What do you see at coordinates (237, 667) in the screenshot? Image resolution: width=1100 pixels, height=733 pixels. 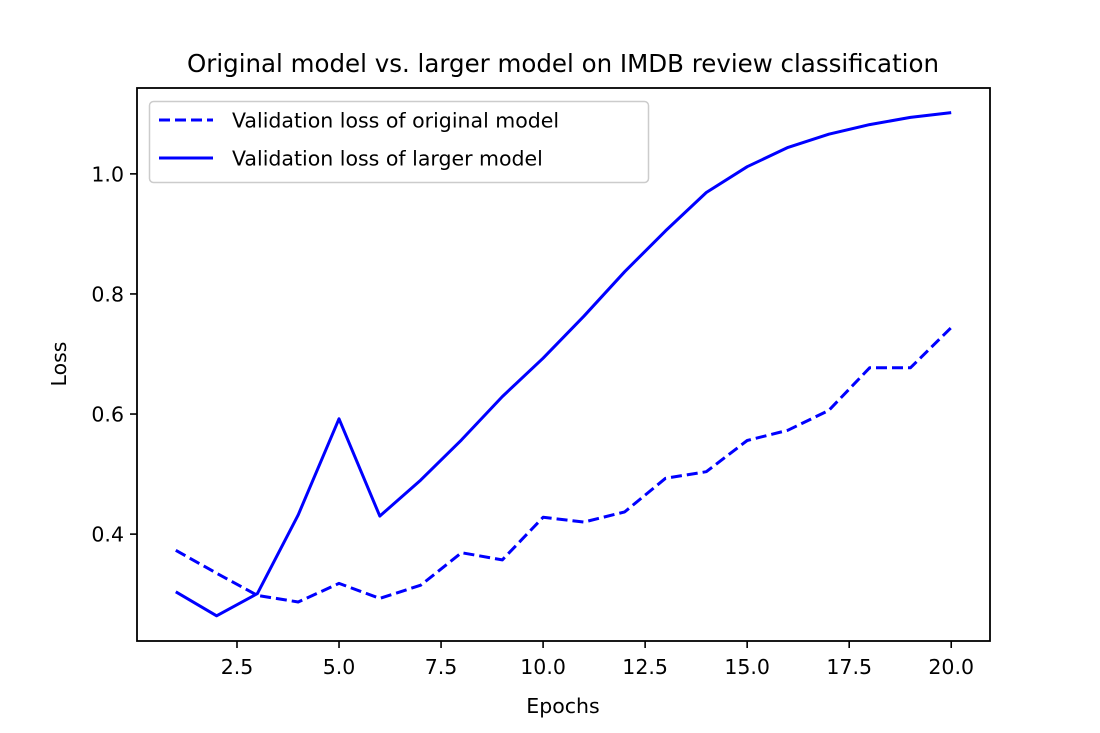 I see `x-tick-label: 2.5` at bounding box center [237, 667].